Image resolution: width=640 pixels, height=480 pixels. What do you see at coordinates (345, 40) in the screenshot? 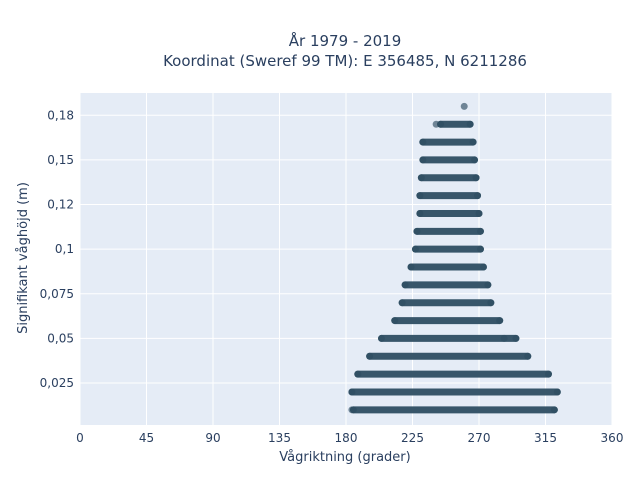
I see `chart-title-line-1: År 1979 - 2019` at bounding box center [345, 40].